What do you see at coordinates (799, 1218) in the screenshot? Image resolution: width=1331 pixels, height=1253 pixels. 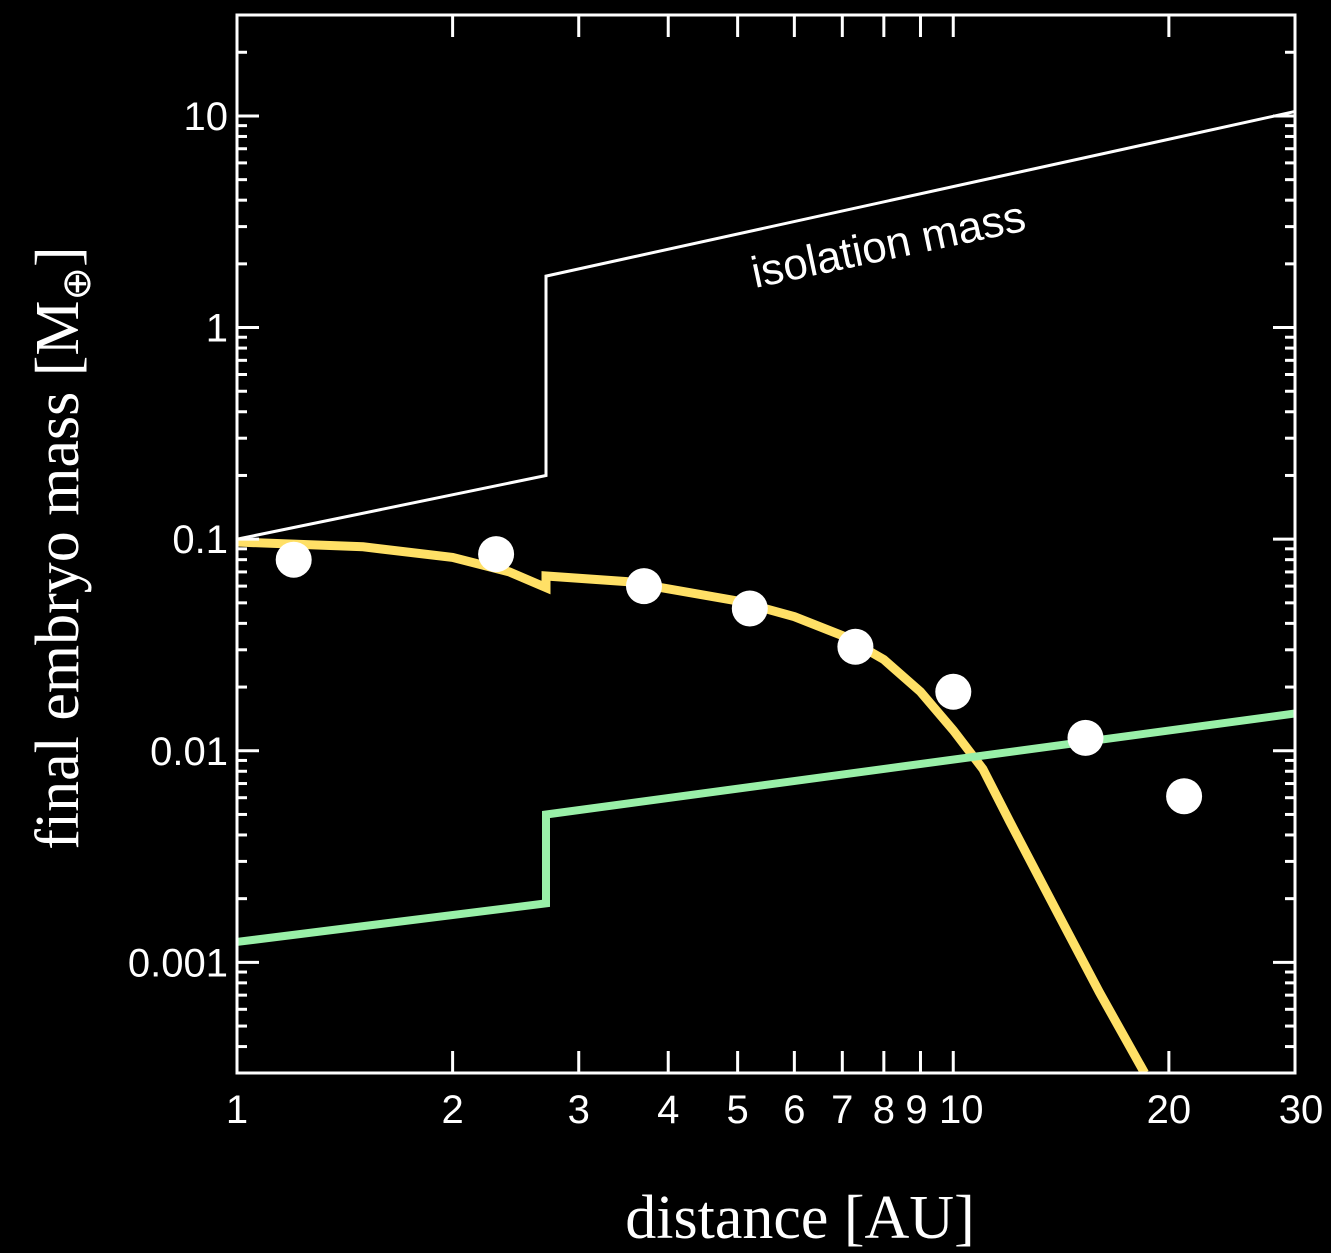 I see `x-axis-title: distance [AU]` at bounding box center [799, 1218].